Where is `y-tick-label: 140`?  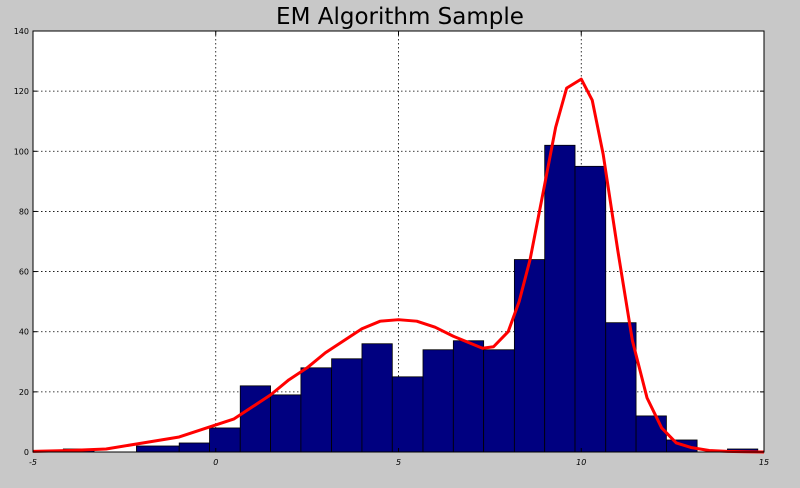
y-tick-label: 140 is located at coordinates (21, 31).